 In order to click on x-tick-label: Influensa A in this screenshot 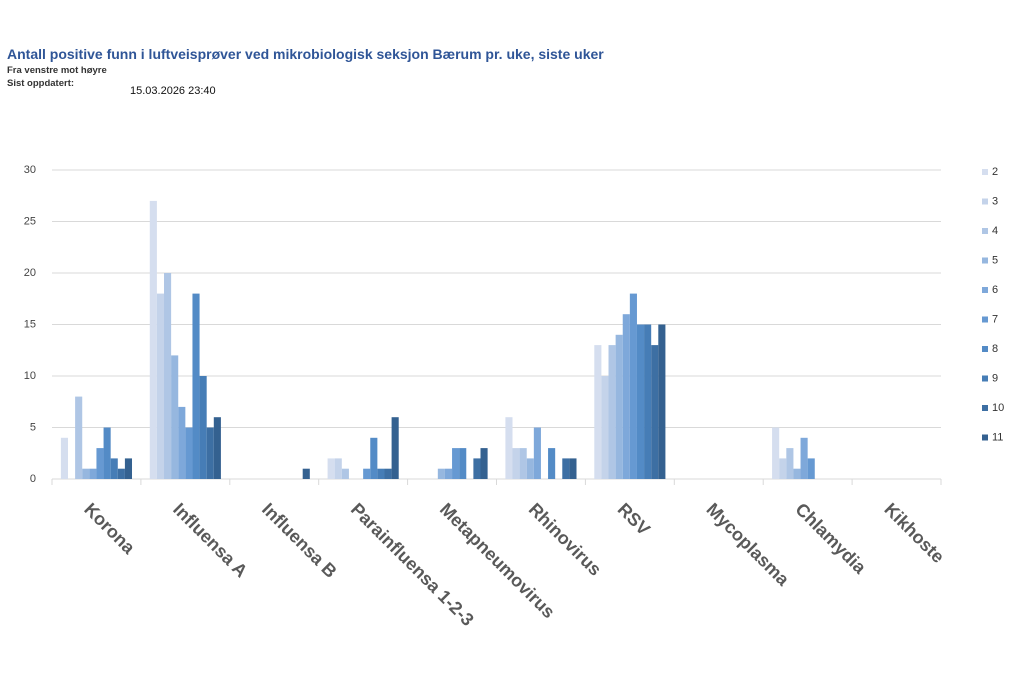, I will do `click(210, 540)`.